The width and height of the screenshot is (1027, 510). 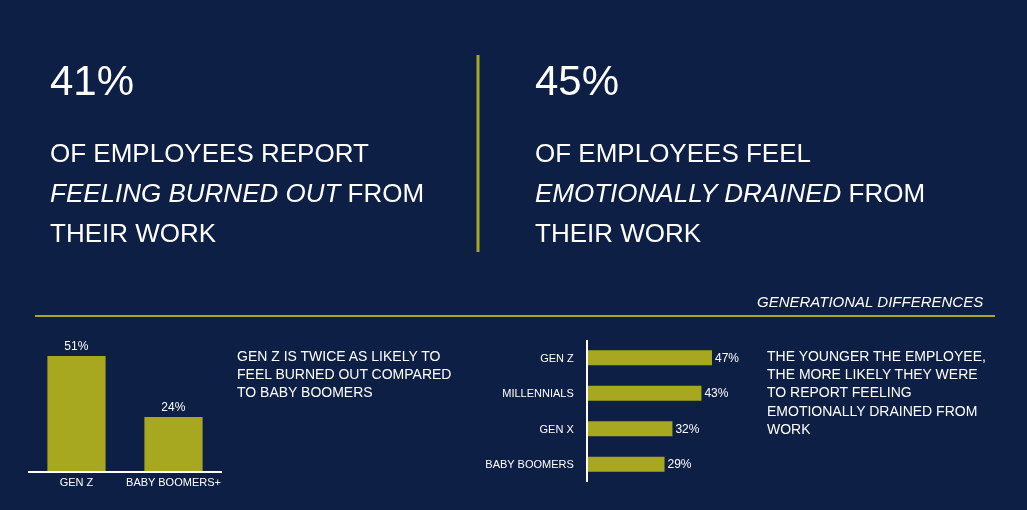 What do you see at coordinates (716, 393) in the screenshot?
I see `data-label: 43%` at bounding box center [716, 393].